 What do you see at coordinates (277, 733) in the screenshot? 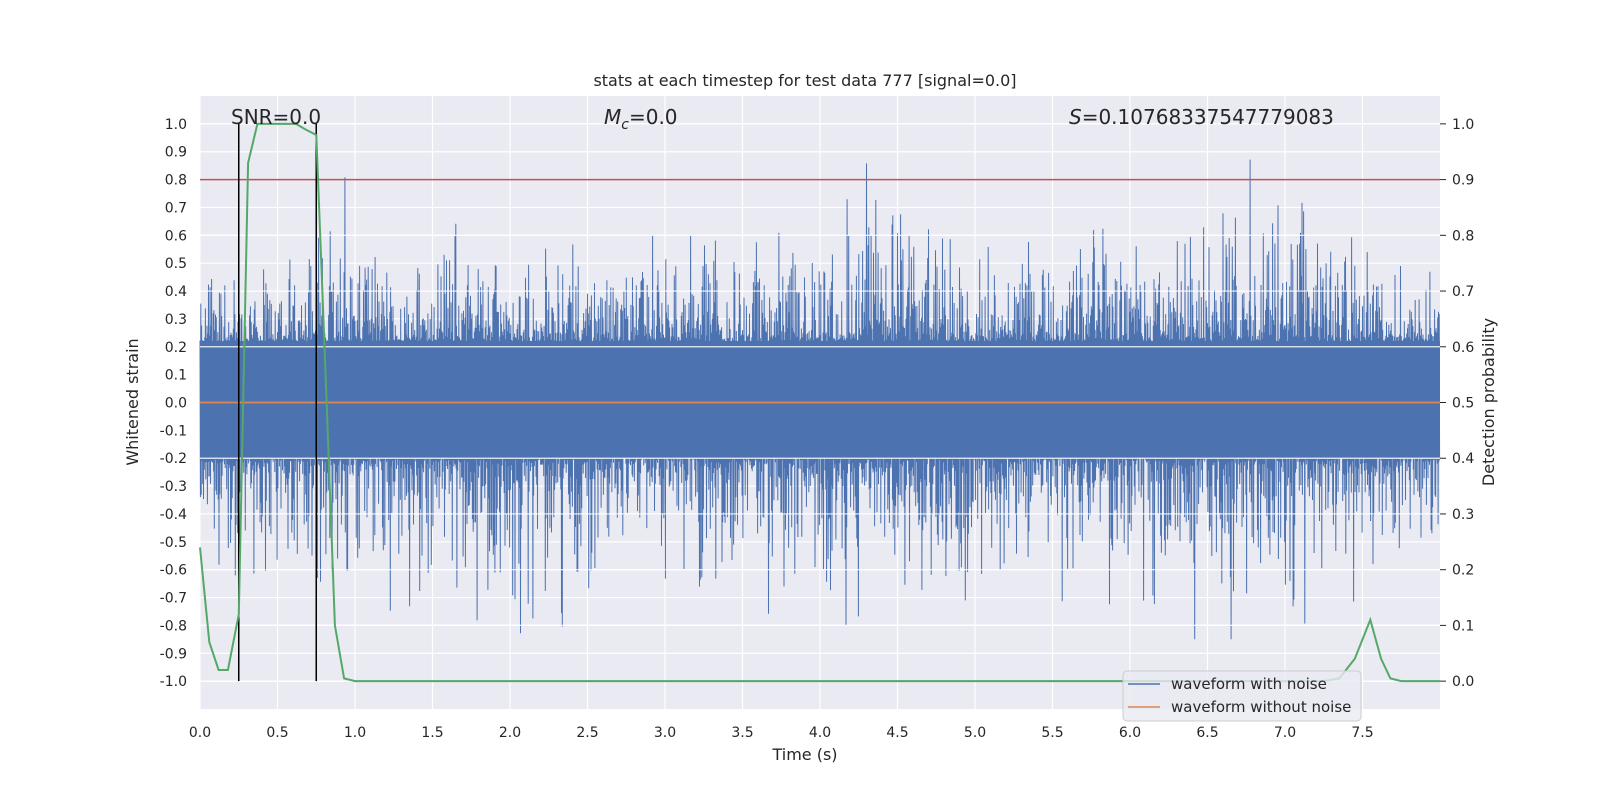
I see `x-tick-label: 0.5` at bounding box center [277, 733].